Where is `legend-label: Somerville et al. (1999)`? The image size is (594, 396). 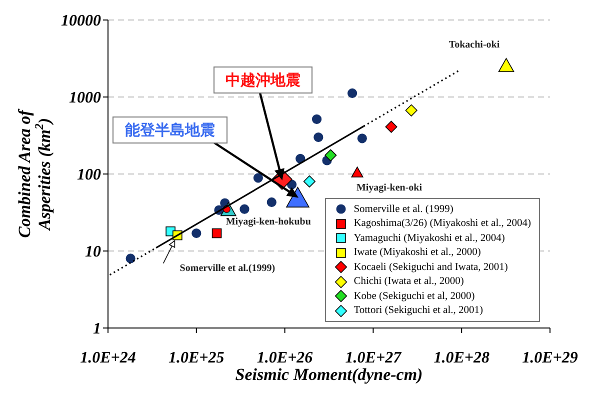
legend-label: Somerville et al. (1999) is located at coordinates (404, 209).